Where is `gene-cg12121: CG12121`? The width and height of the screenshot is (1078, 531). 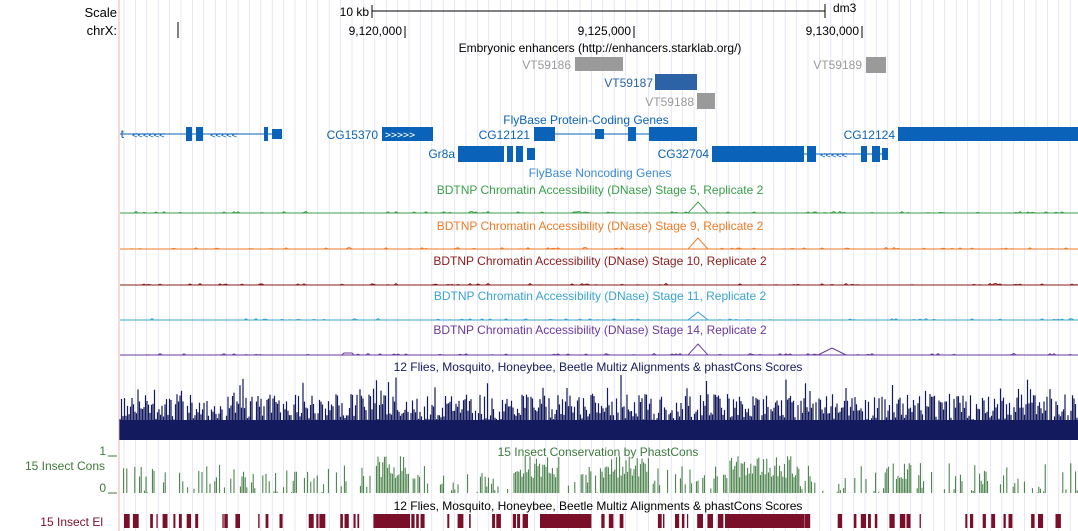
gene-cg12121: CG12121 is located at coordinates (588, 134).